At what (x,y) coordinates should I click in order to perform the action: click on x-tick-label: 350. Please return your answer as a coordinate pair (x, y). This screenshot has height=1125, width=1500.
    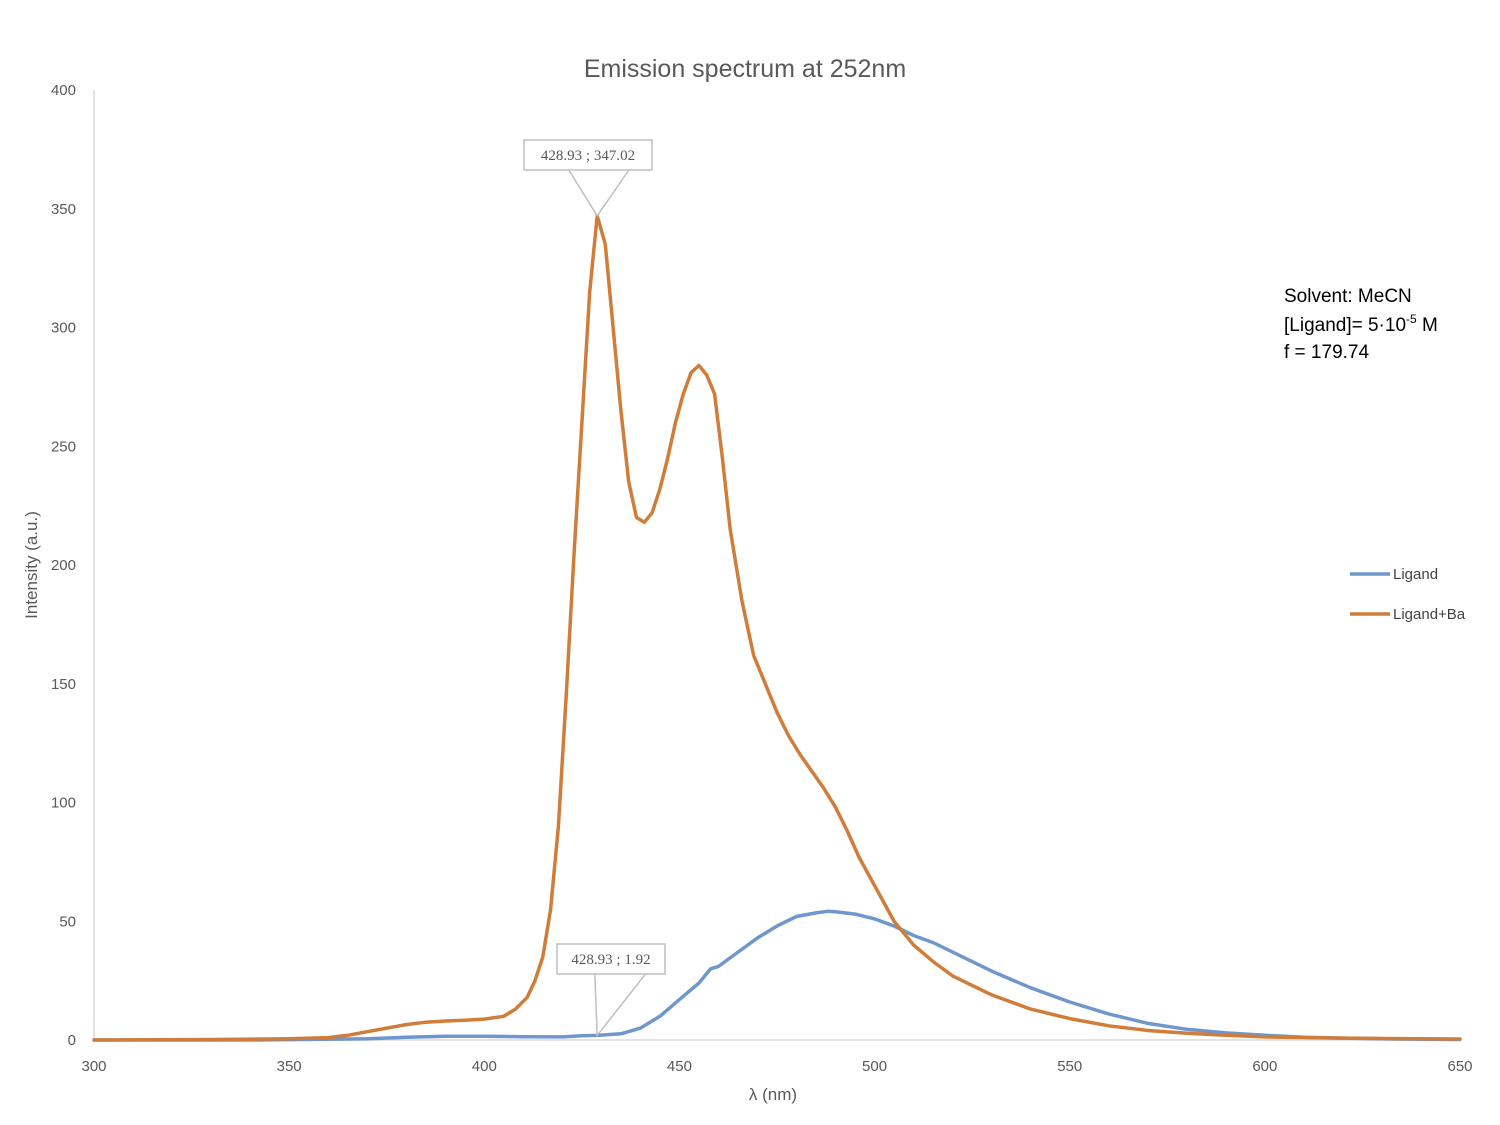
    Looking at the image, I should click on (289, 1066).